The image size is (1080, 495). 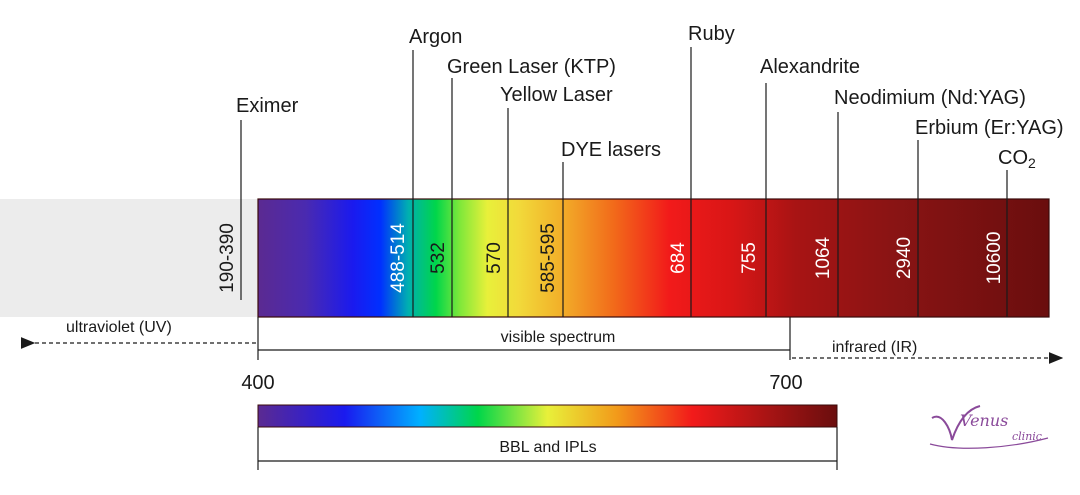 What do you see at coordinates (749, 258) in the screenshot?
I see `laser-wavelength-6: 755` at bounding box center [749, 258].